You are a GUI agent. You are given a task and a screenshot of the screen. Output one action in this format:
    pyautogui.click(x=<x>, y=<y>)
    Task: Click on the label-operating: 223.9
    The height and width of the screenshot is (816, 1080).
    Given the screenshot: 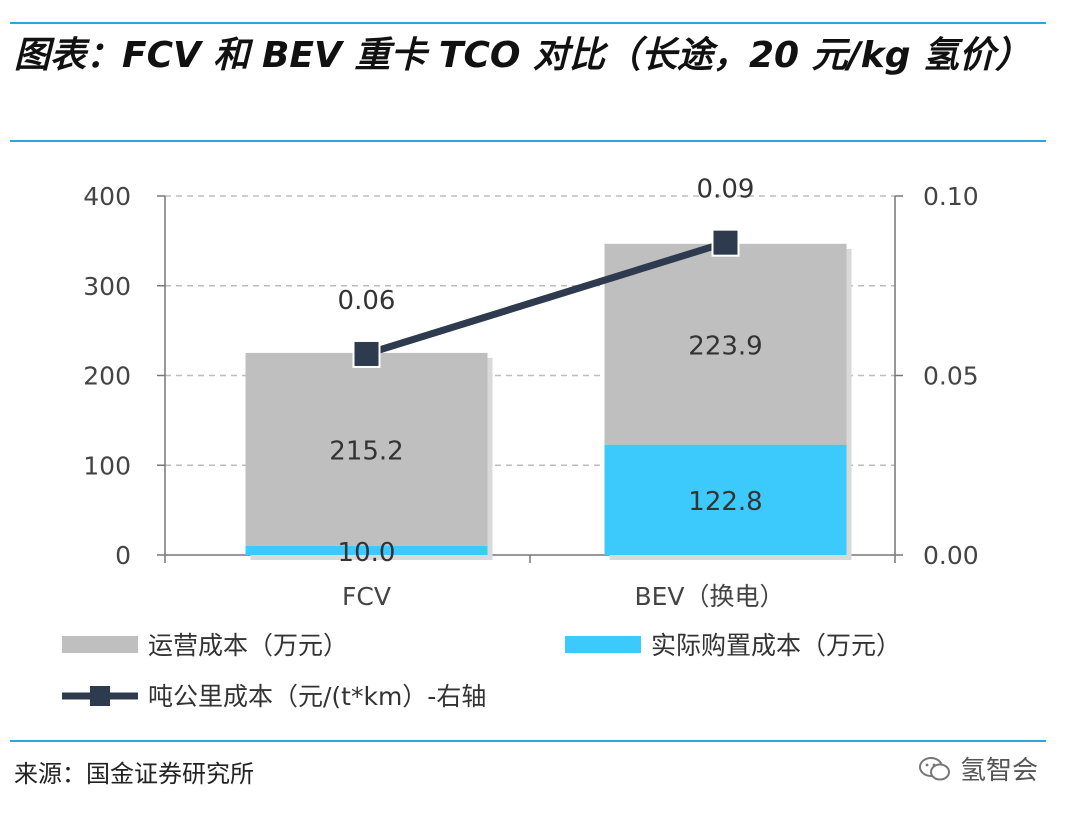 What is the action you would take?
    pyautogui.click(x=725, y=346)
    